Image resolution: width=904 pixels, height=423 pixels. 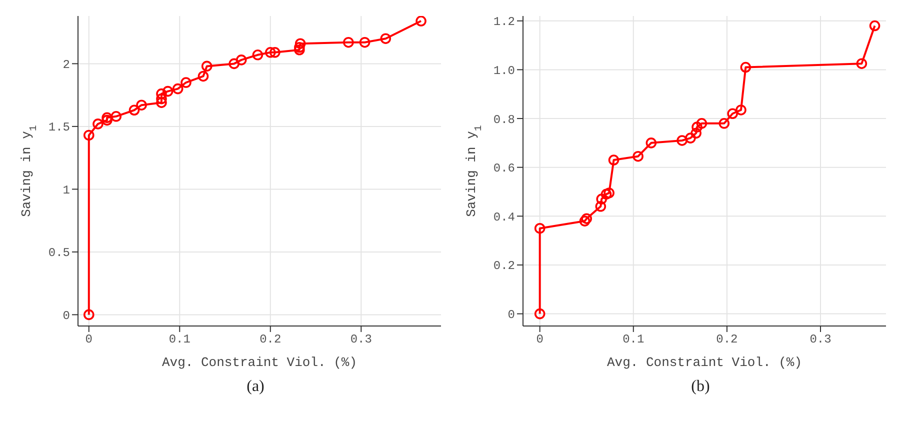 I want to click on text: (a), so click(x=256, y=387).